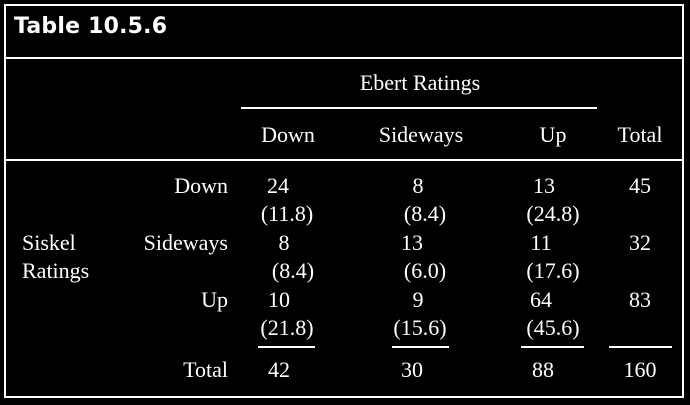 The image size is (690, 405). What do you see at coordinates (412, 369) in the screenshot?
I see `column-total: 30` at bounding box center [412, 369].